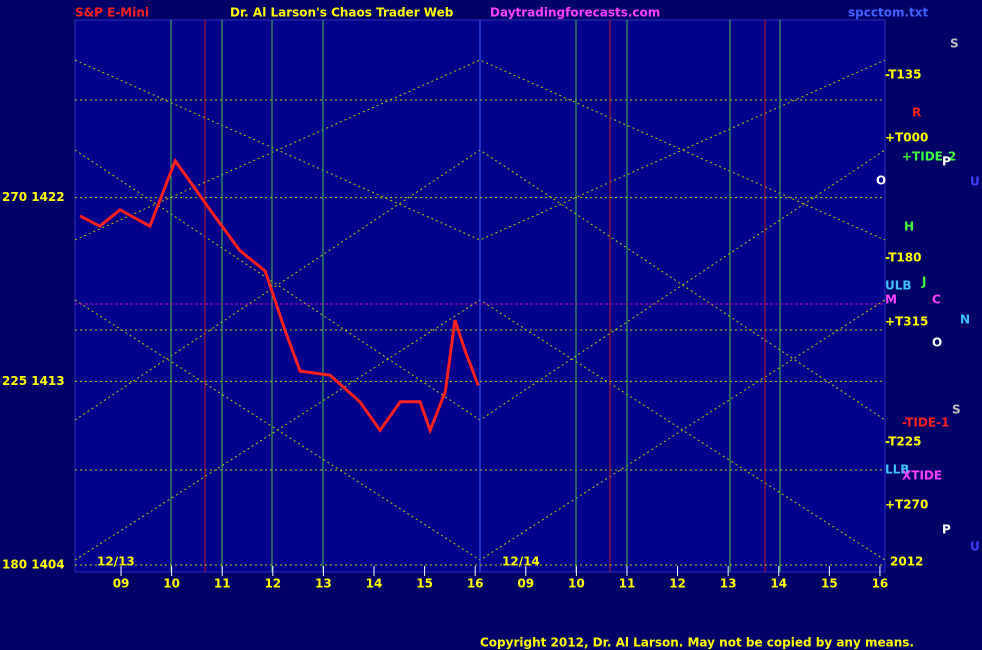  I want to click on annotation: J, so click(923, 282).